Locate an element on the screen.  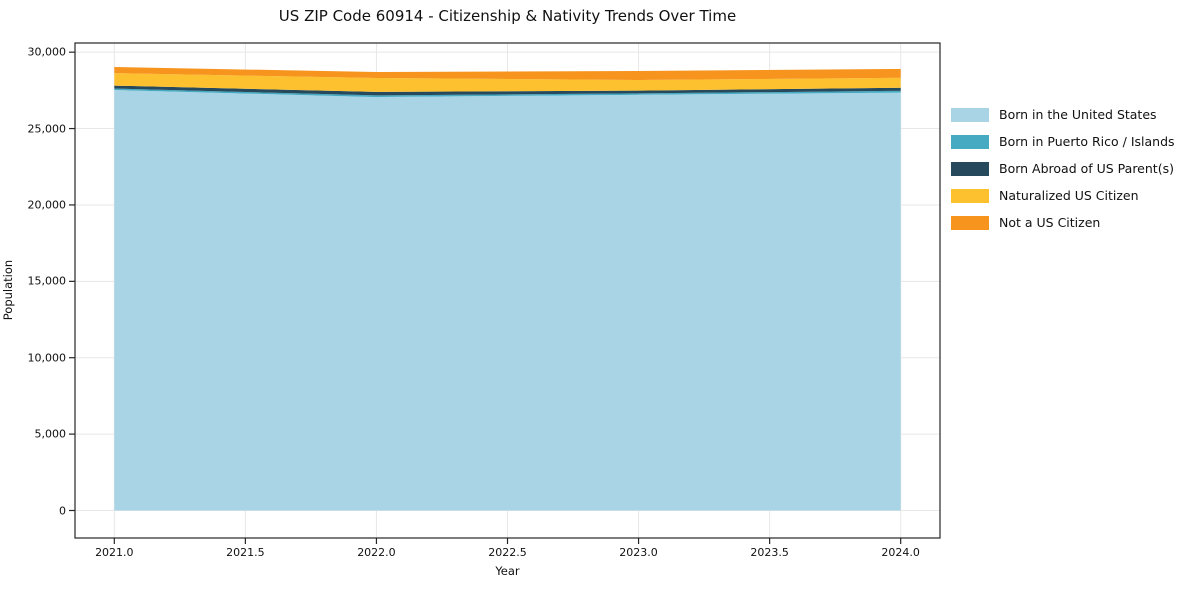
area-not-a-us-citizen is located at coordinates (507, 73).